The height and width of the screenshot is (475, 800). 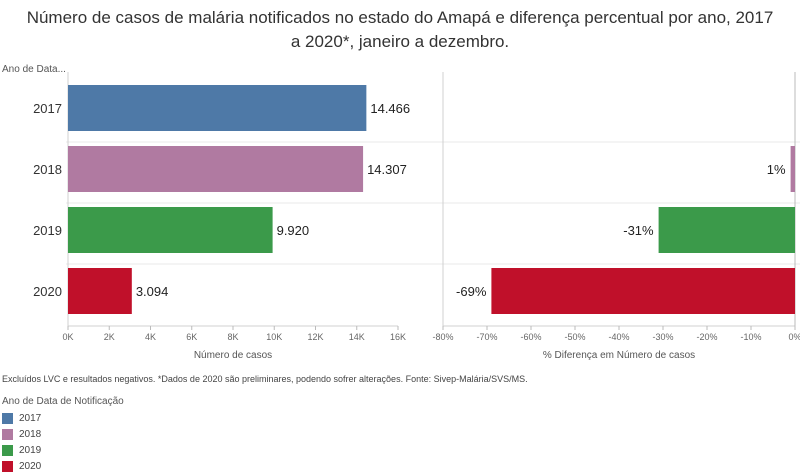 What do you see at coordinates (638, 230) in the screenshot?
I see `data-label: -31%` at bounding box center [638, 230].